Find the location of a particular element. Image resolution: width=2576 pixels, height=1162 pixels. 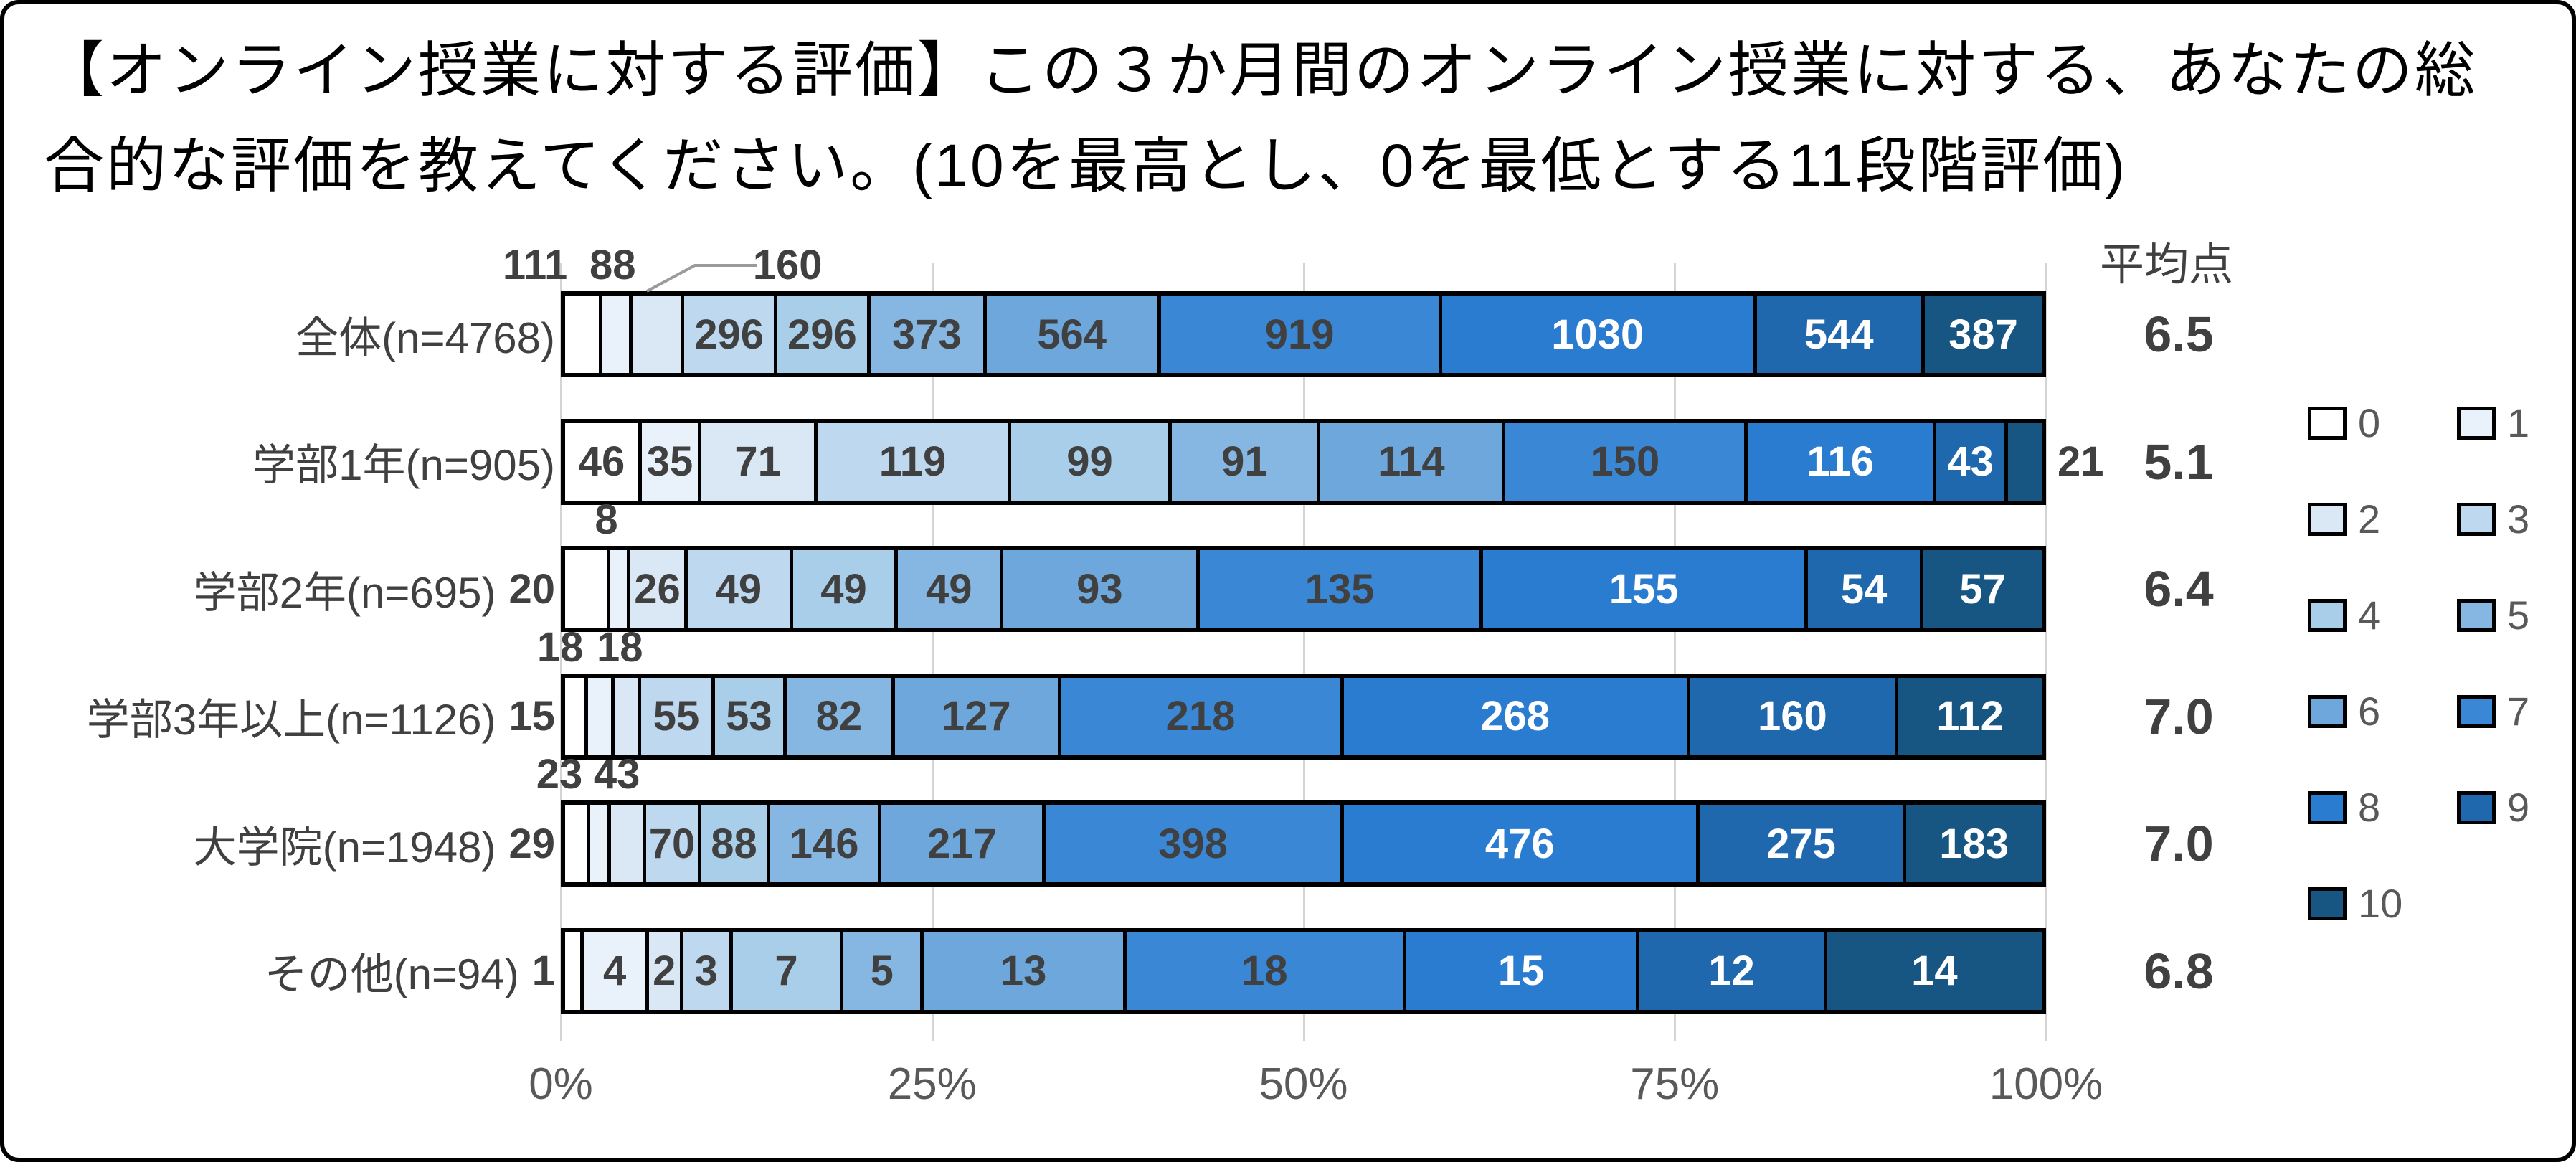

chart-title-line-2: 合的な評価を教えてください。(10を最高とし、0を最低とする11段階評価) is located at coordinates (1086, 165).